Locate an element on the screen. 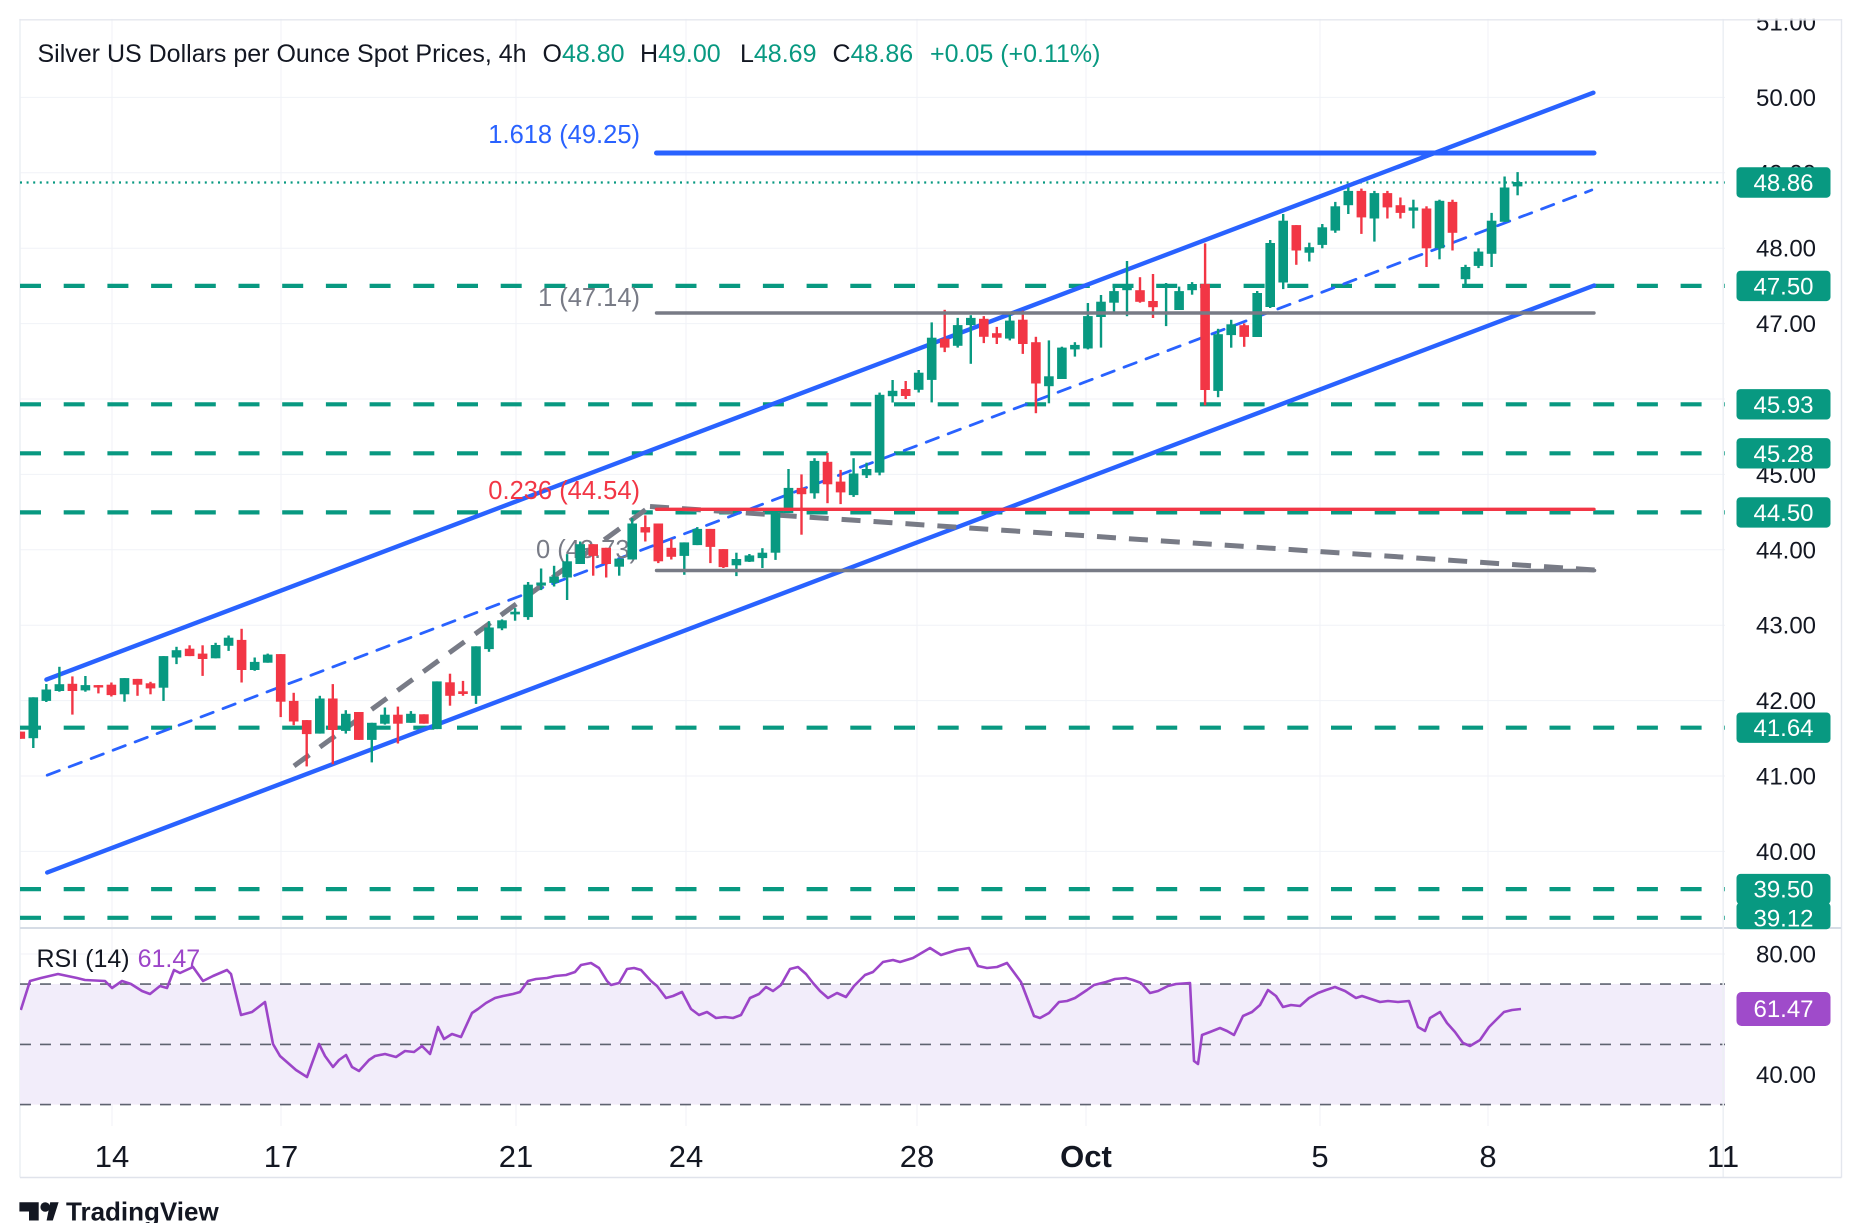 Image resolution: width=1860 pixels, height=1223 pixels. svg-text: 48.00 is located at coordinates (1786, 249).